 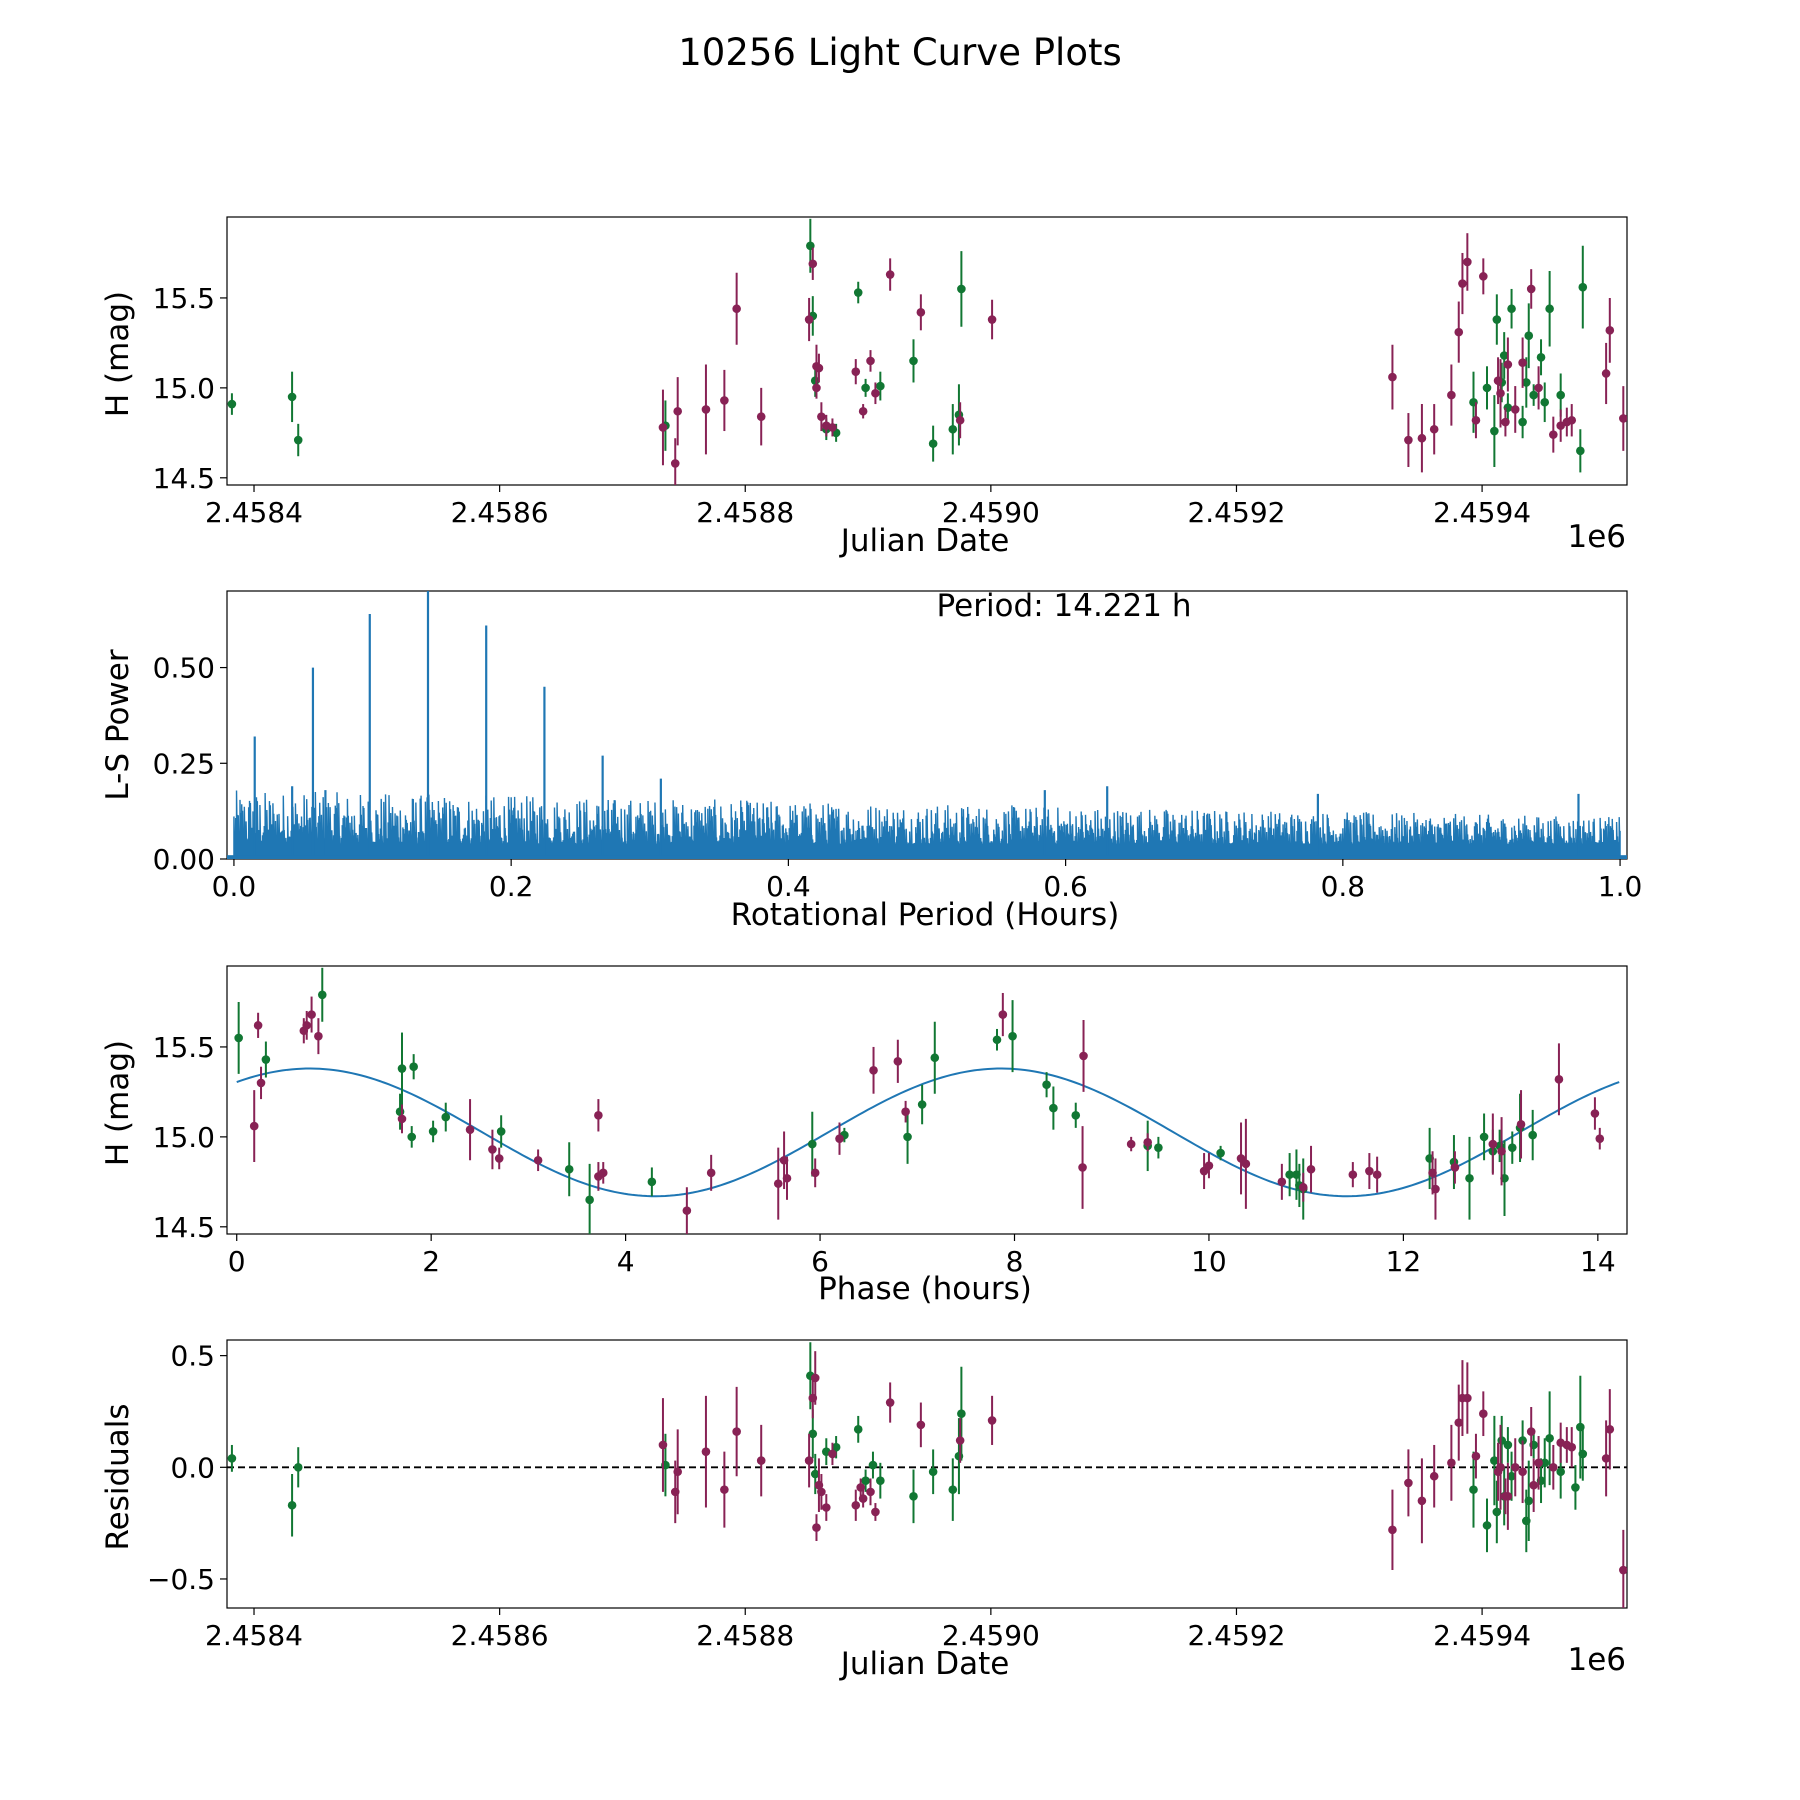 I want to click on phased-xtick-label: 8, so click(x=1015, y=1261).